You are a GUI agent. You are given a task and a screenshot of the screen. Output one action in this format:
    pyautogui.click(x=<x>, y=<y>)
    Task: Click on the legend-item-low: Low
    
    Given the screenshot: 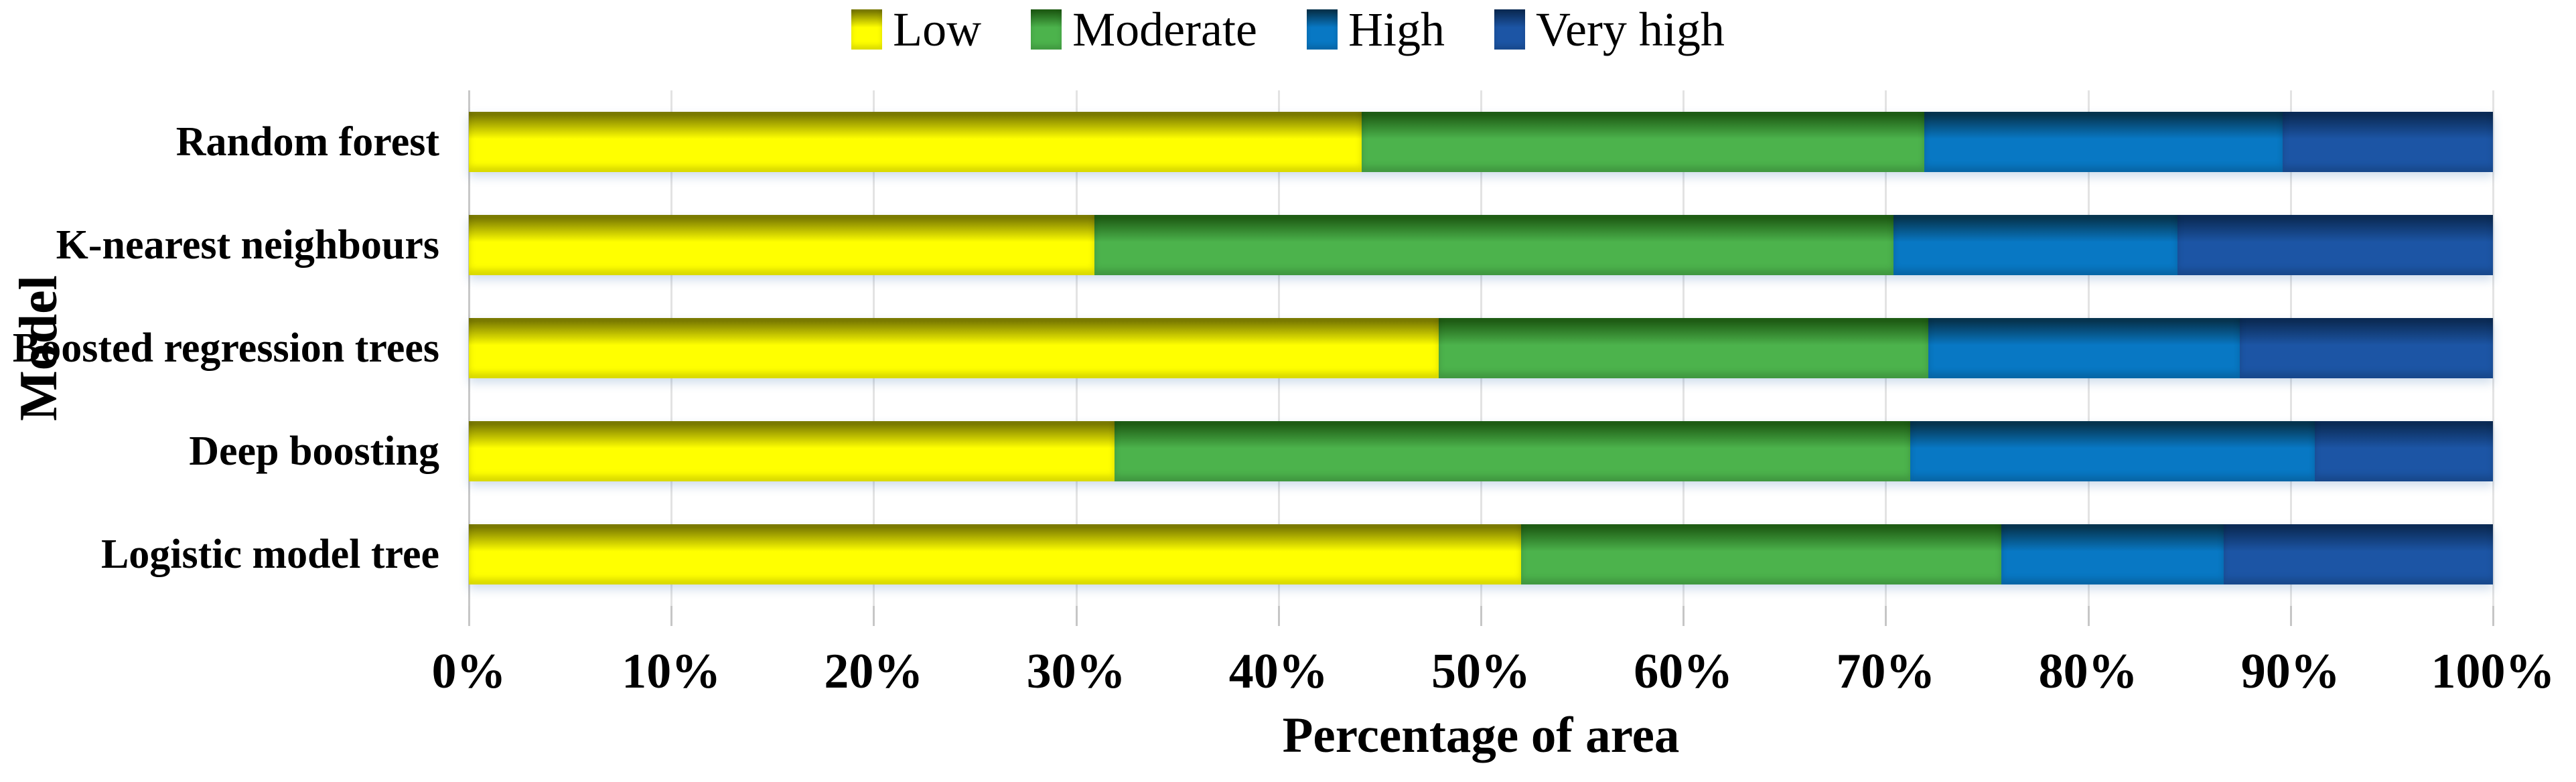 What is the action you would take?
    pyautogui.click(x=916, y=29)
    